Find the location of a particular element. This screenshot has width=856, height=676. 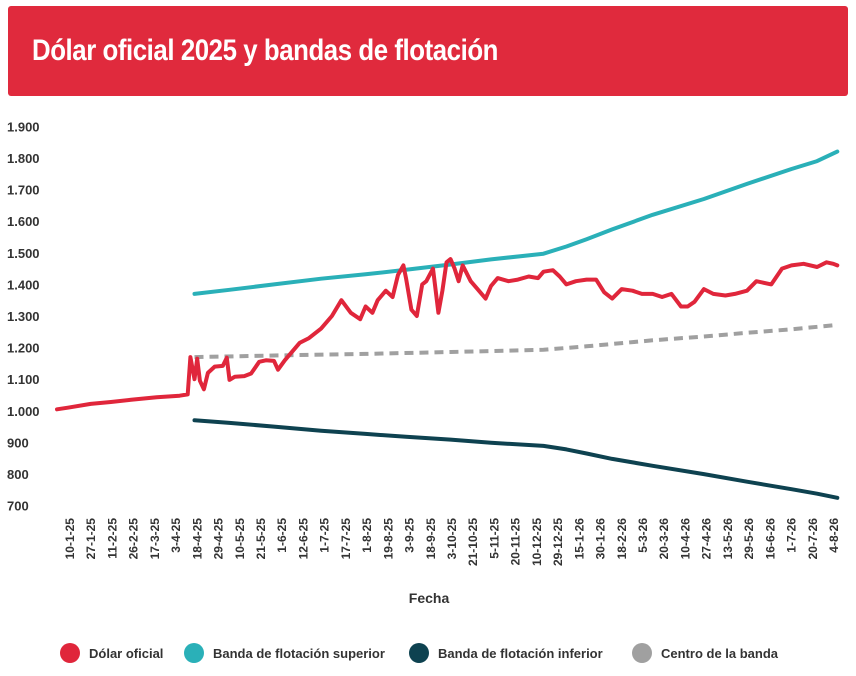

x-tick-label: 1-7-25 is located at coordinates (325, 535).